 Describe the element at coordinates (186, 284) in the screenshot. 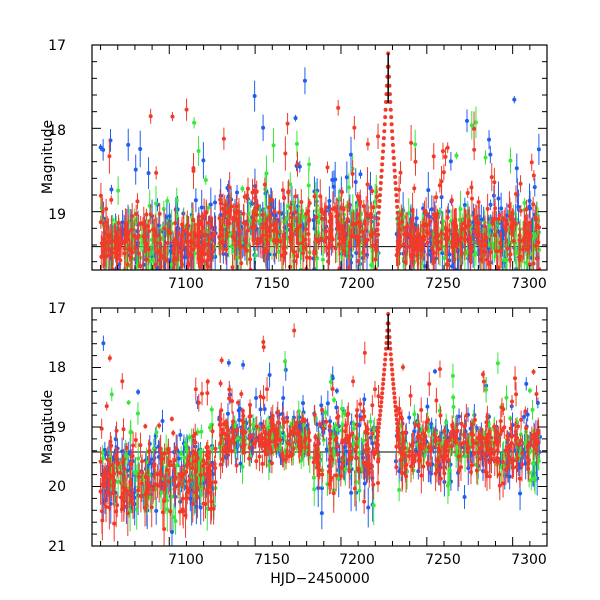

I see `top-xtick-label: 7100` at that location.